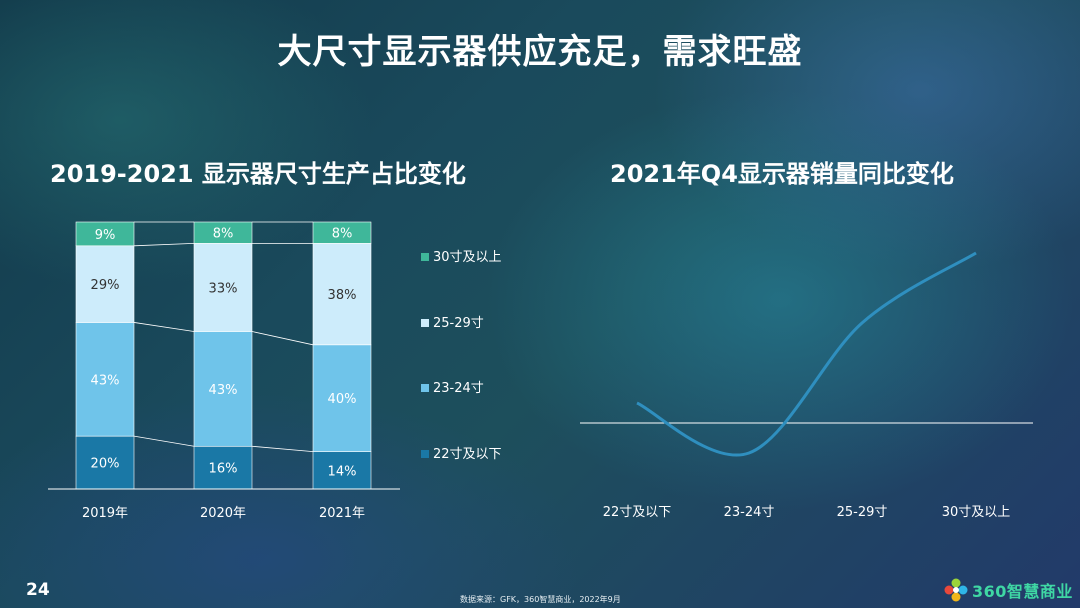  Describe the element at coordinates (223, 513) in the screenshot. I see `x-tick-label: 2020年` at that location.